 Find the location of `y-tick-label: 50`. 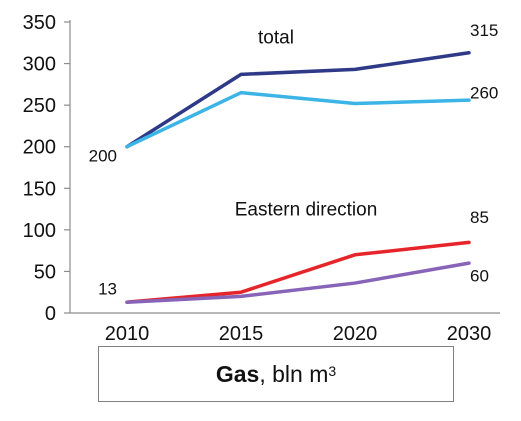

y-tick-label: 50 is located at coordinates (45, 272).